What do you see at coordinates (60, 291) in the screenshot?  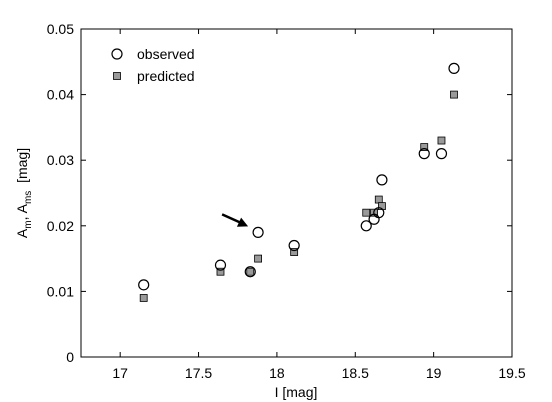 I see `y-tick-label: 0.01` at bounding box center [60, 291].